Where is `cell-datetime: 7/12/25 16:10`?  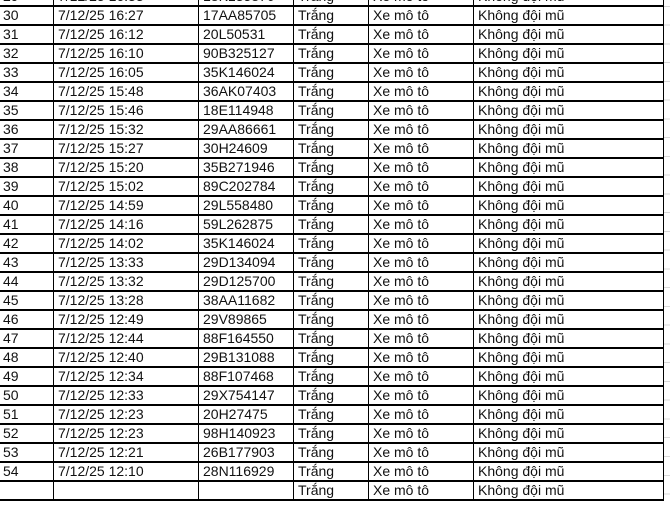
cell-datetime: 7/12/25 16:10 is located at coordinates (126, 55).